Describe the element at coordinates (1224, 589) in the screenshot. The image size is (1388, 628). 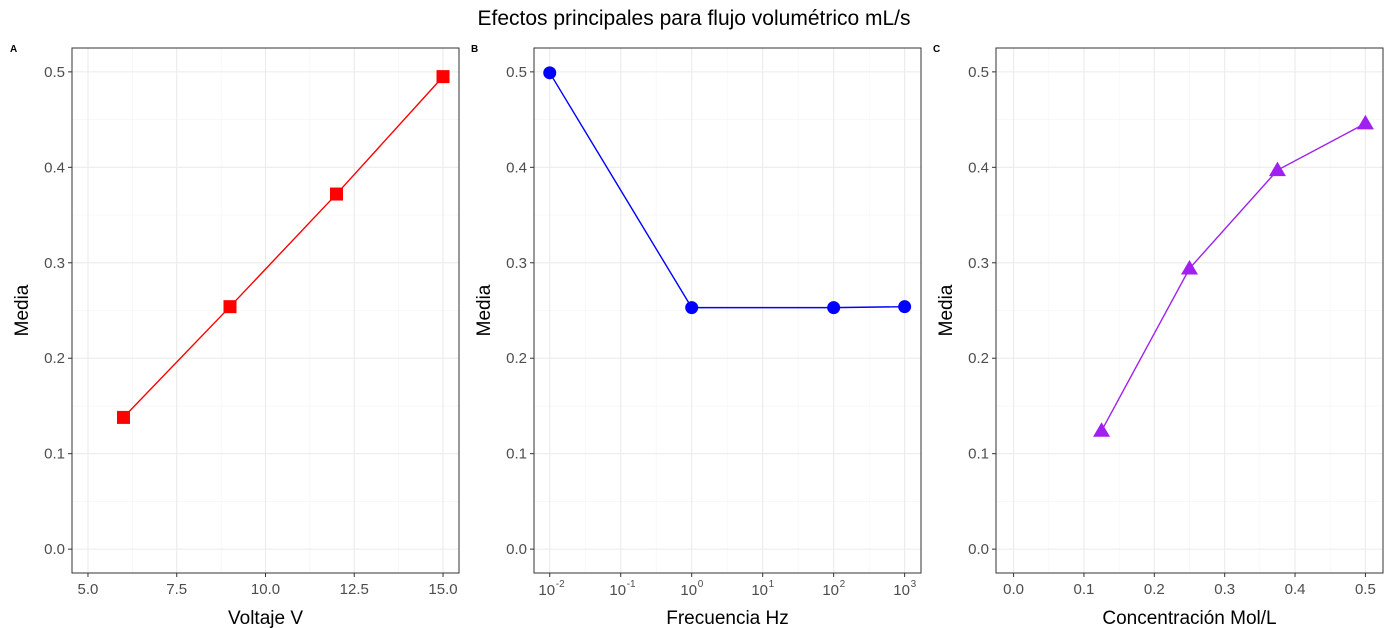
I see `x-tick-label: 0.3` at that location.